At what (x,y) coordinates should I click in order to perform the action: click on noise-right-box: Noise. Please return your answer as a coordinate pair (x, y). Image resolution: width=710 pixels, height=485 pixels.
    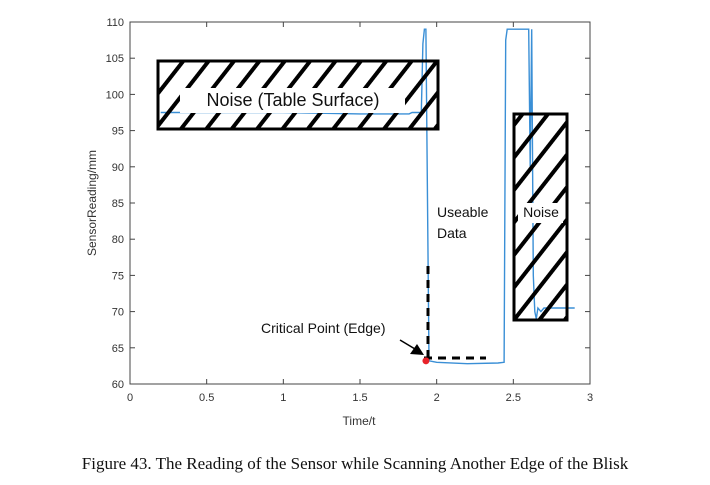
    Looking at the image, I should click on (540, 217).